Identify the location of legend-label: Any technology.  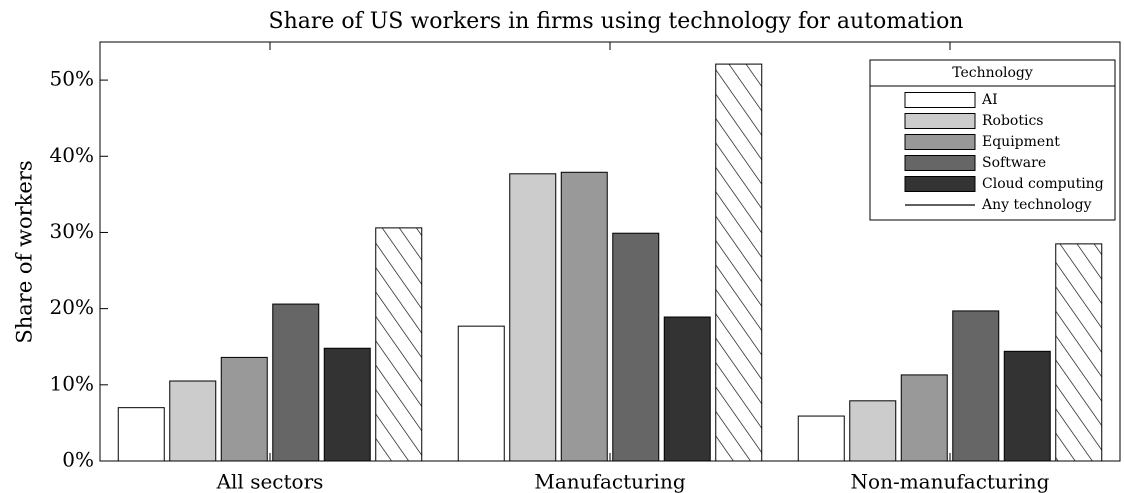
(1036, 205).